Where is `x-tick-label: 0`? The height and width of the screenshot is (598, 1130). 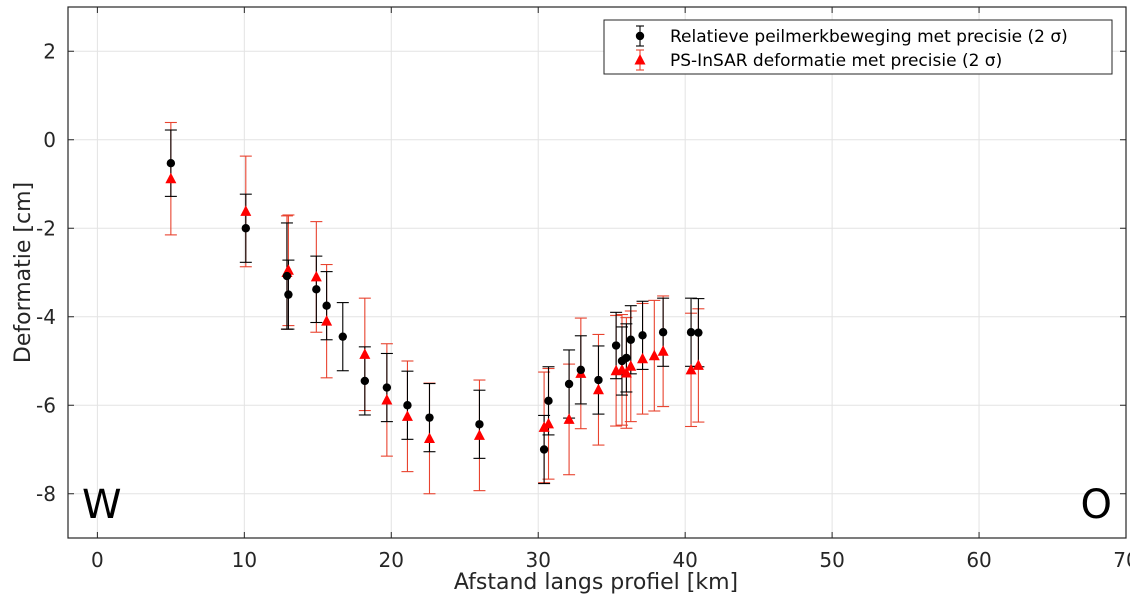
x-tick-label: 0 is located at coordinates (97, 560).